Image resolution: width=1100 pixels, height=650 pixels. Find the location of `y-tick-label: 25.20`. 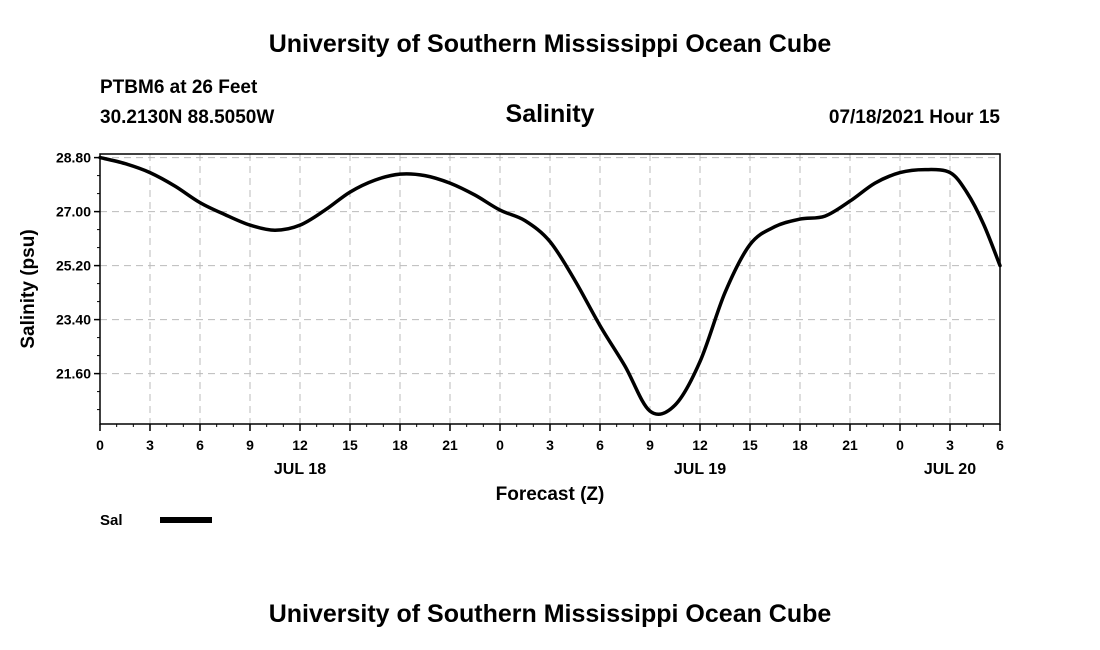

y-tick-label: 25.20 is located at coordinates (73, 266).